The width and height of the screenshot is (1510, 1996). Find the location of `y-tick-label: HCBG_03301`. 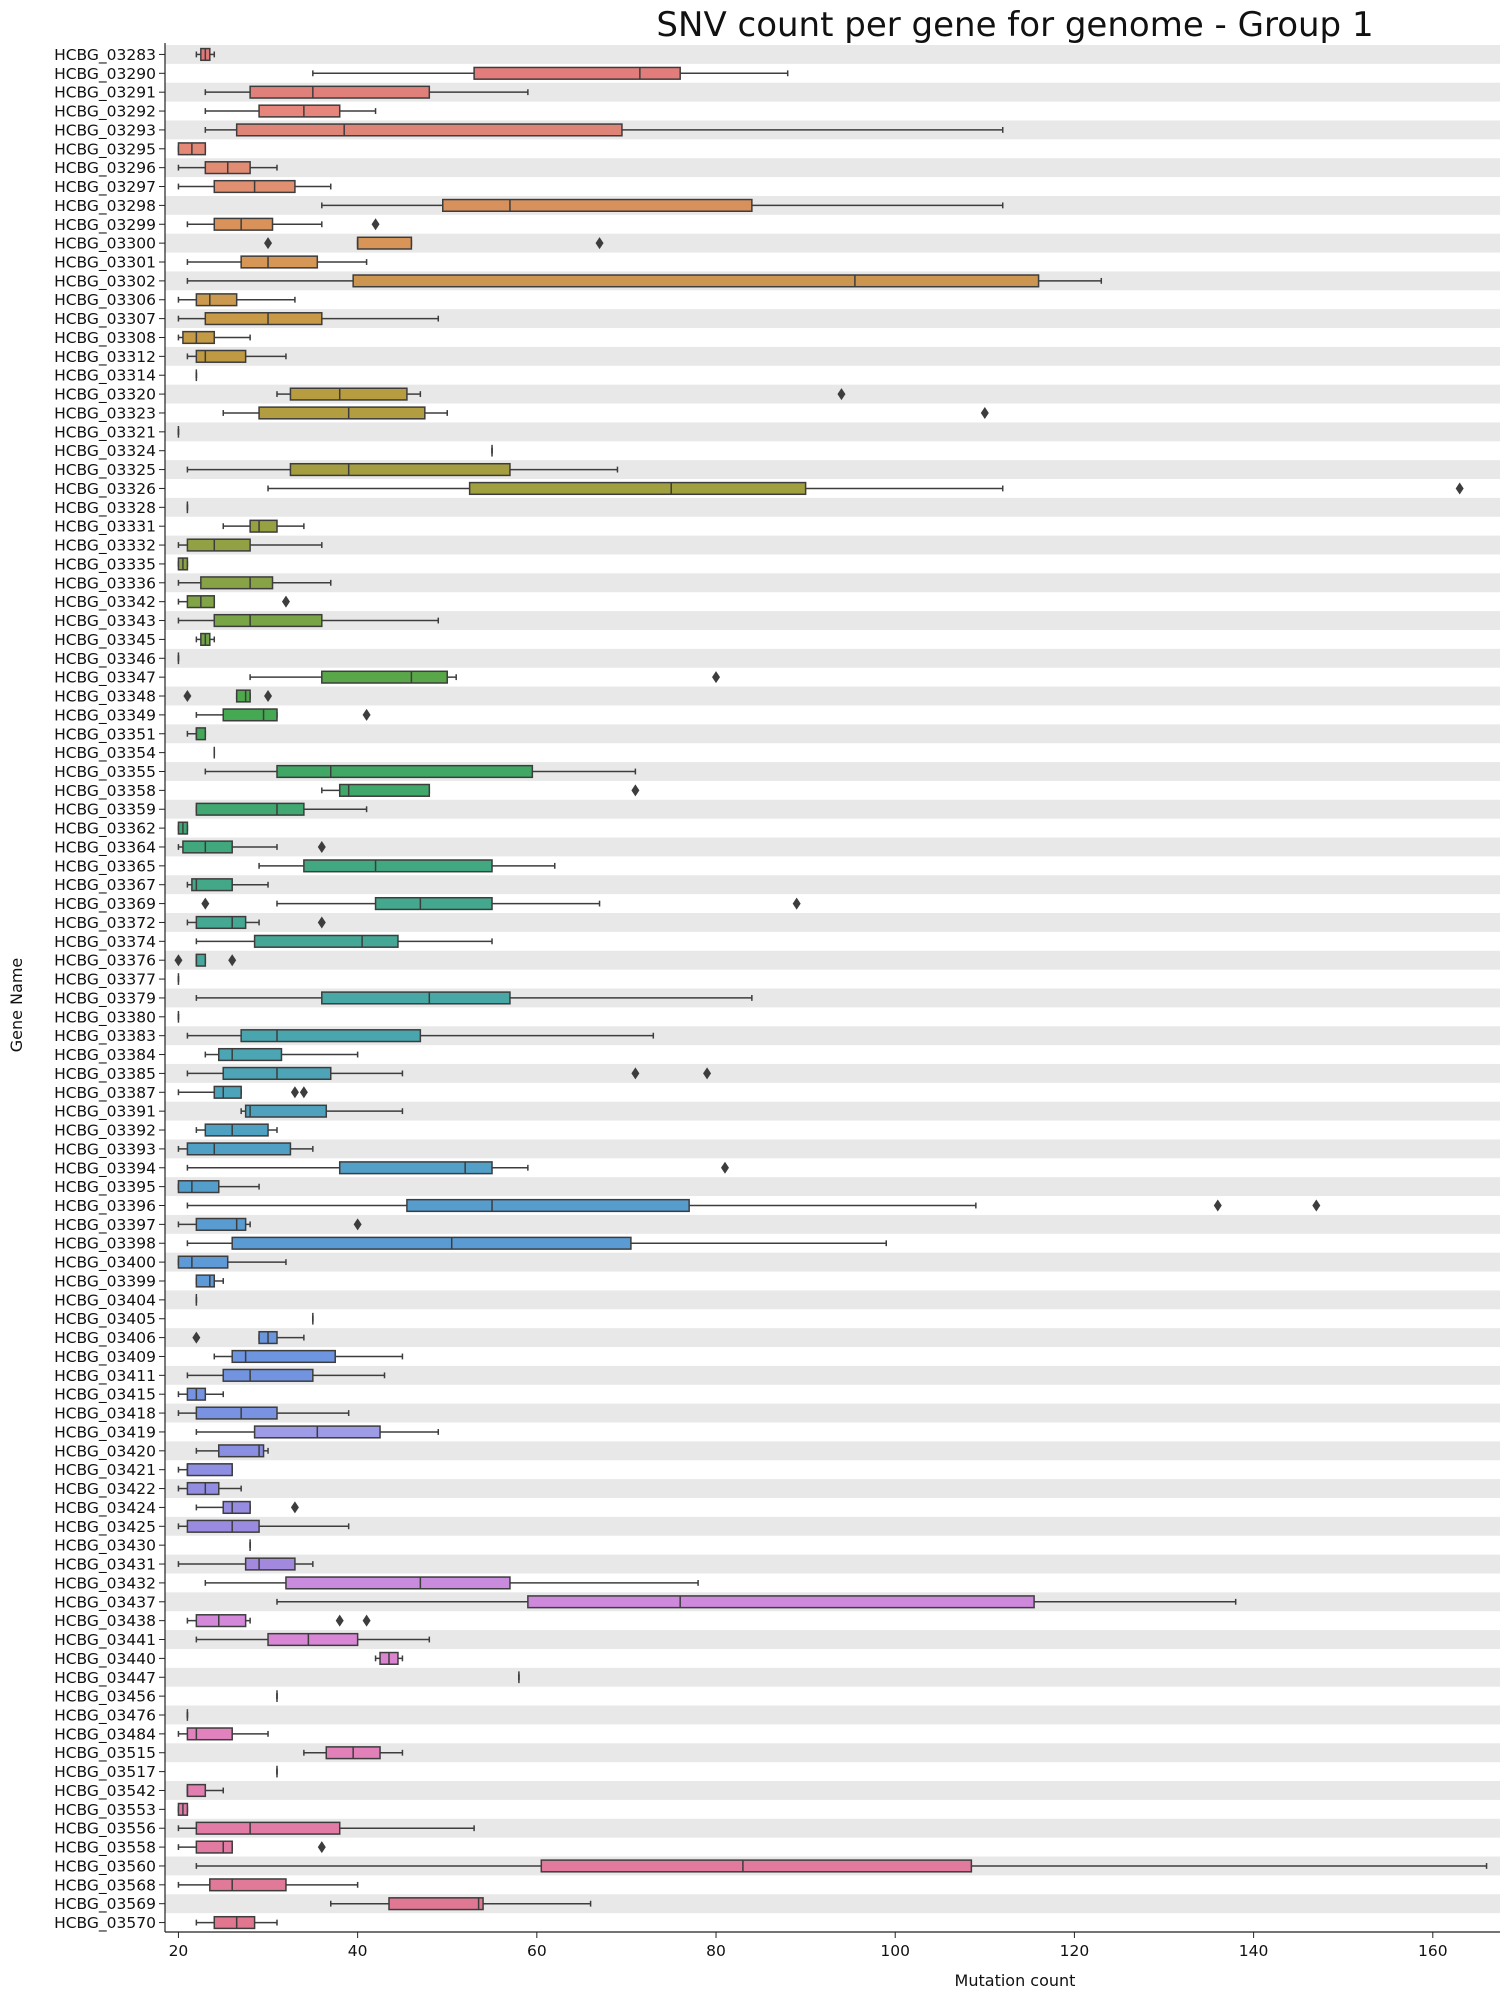

y-tick-label: HCBG_03301 is located at coordinates (105, 263).